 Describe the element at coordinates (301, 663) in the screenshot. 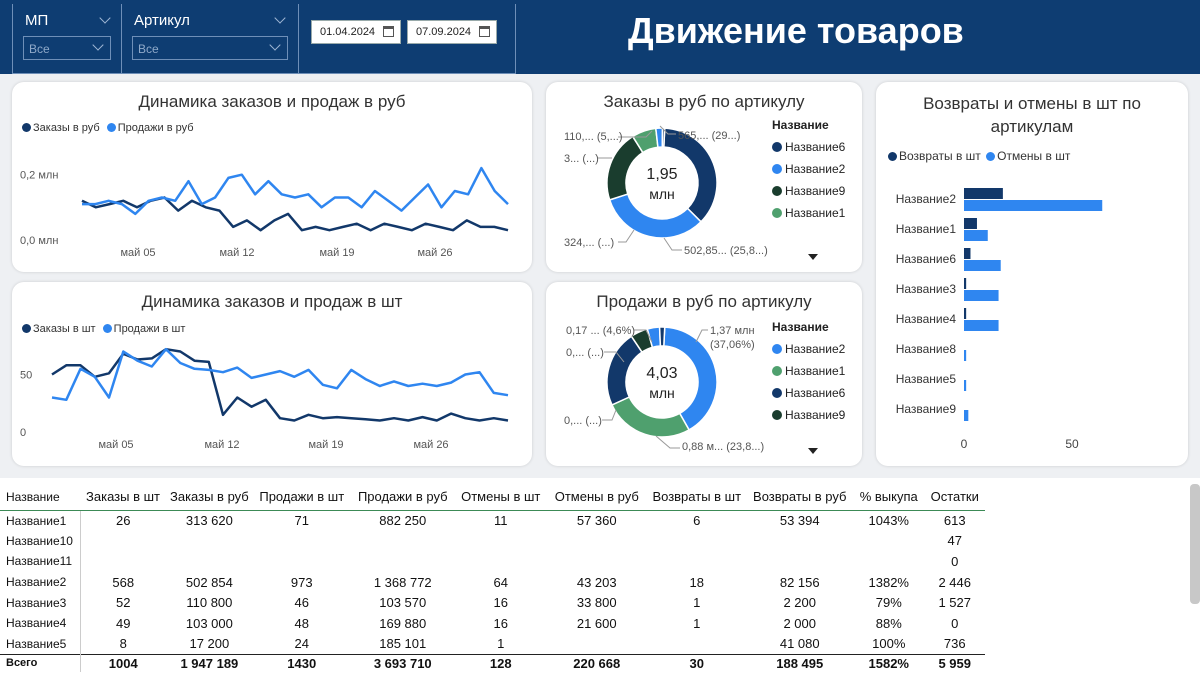

I see `total-cell: 1430` at that location.